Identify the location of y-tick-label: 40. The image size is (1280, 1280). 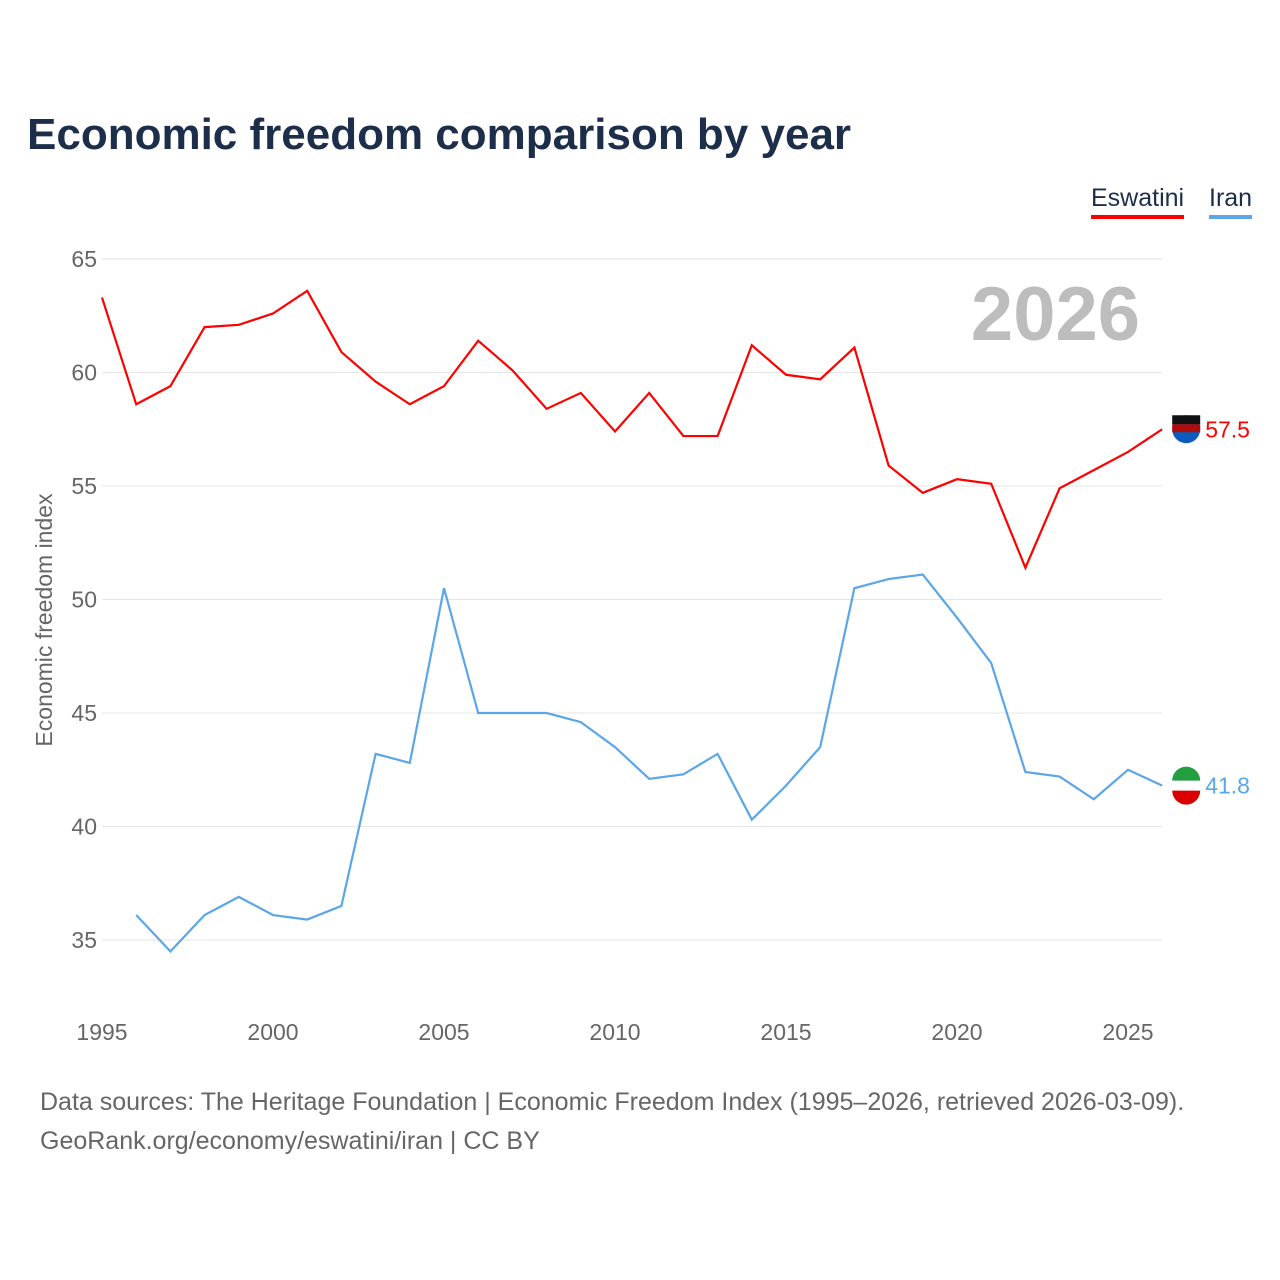
(84, 827).